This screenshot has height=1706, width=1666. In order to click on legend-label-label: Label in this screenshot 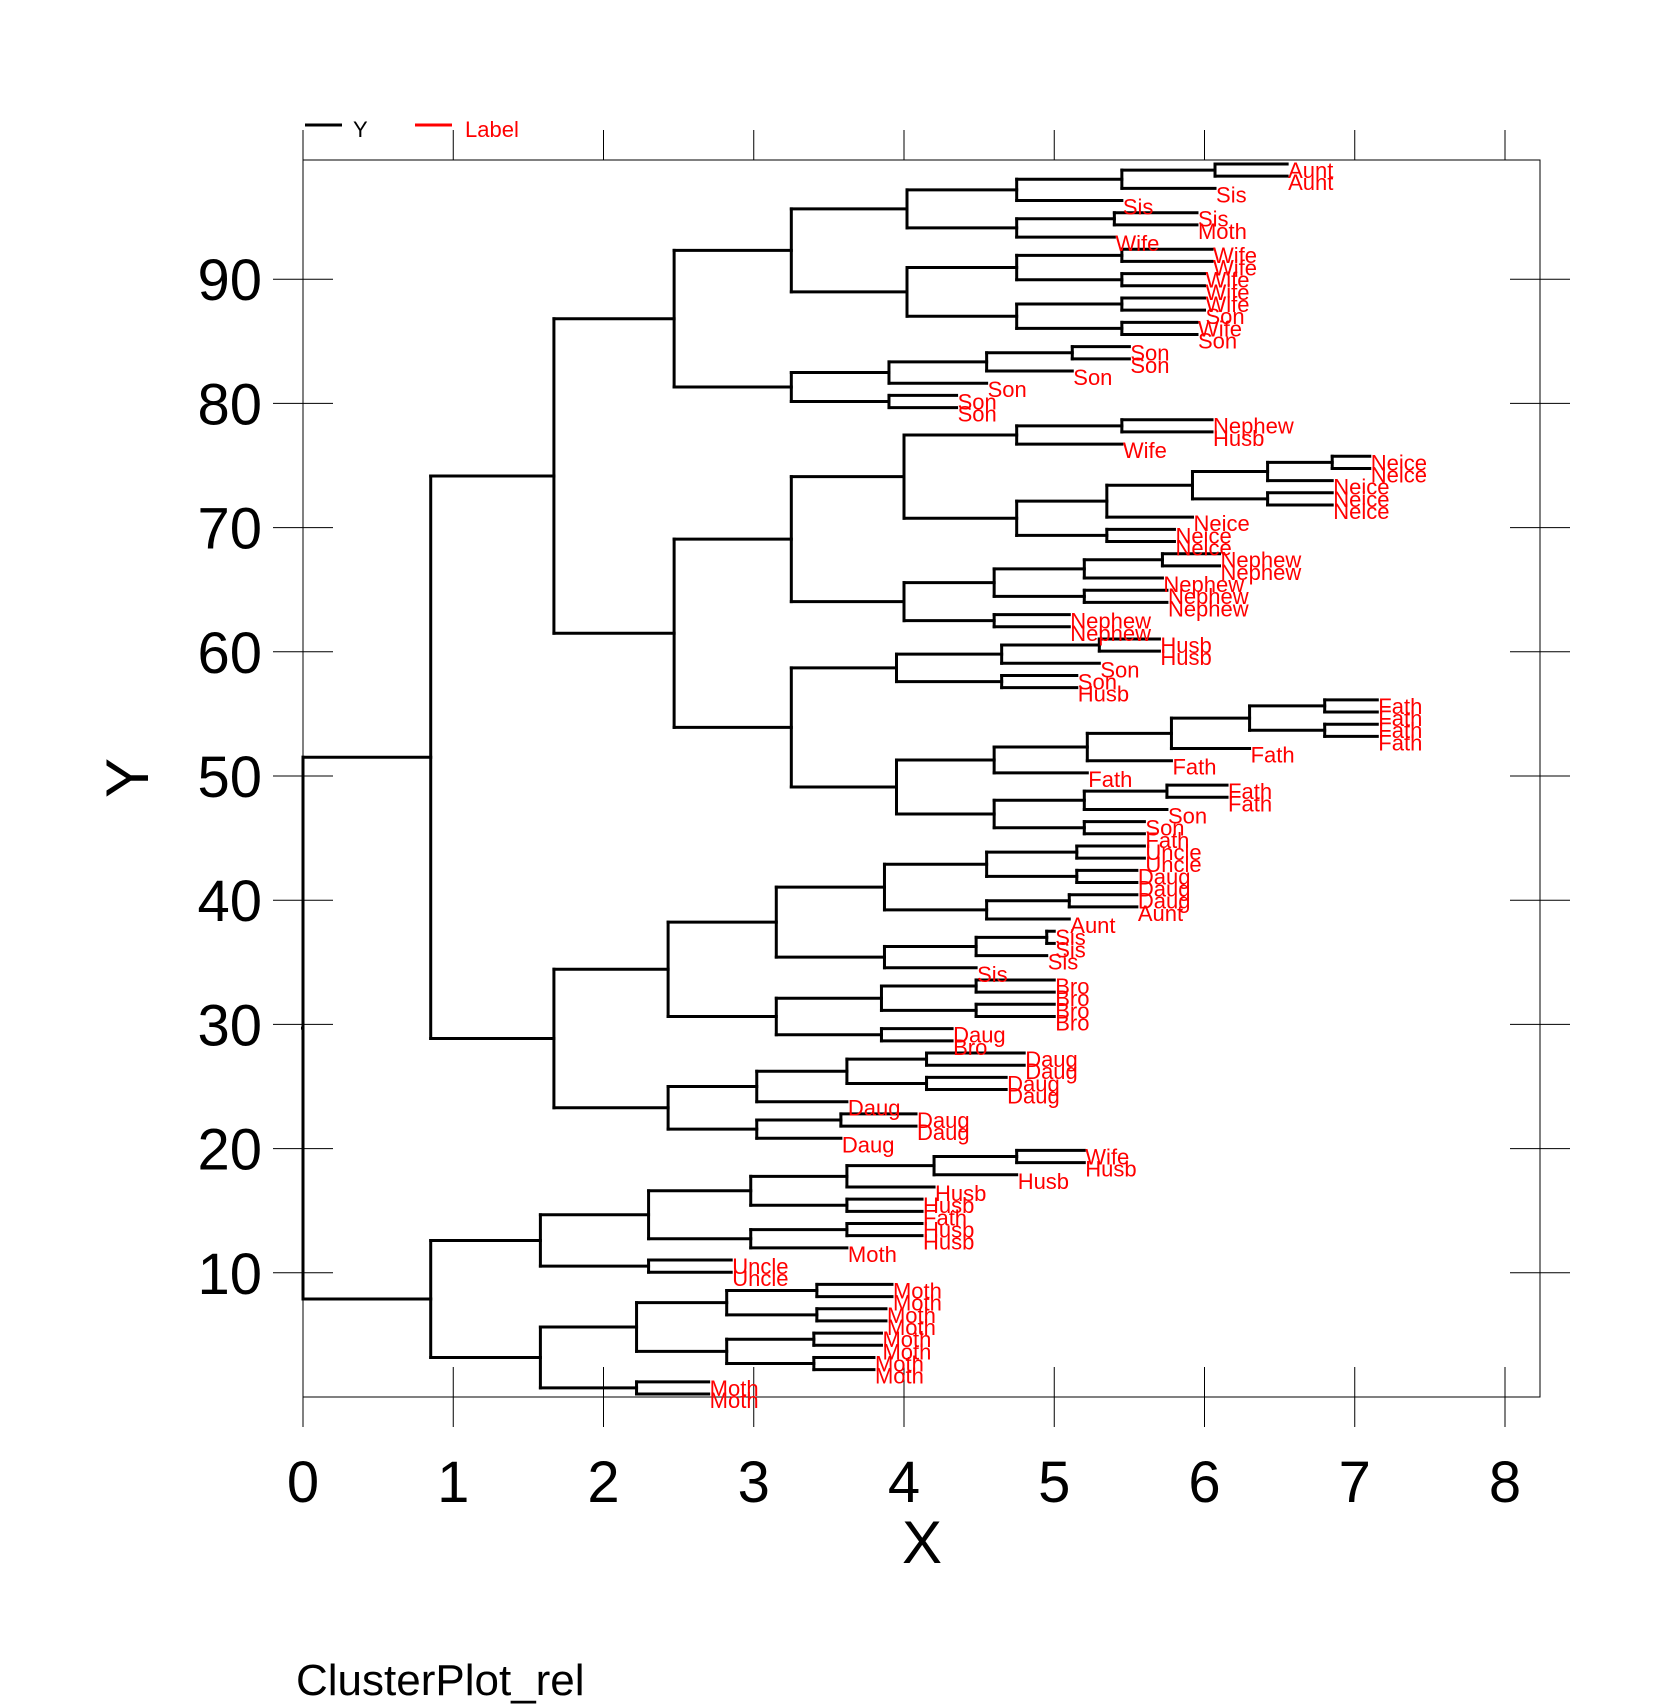, I will do `click(492, 129)`.